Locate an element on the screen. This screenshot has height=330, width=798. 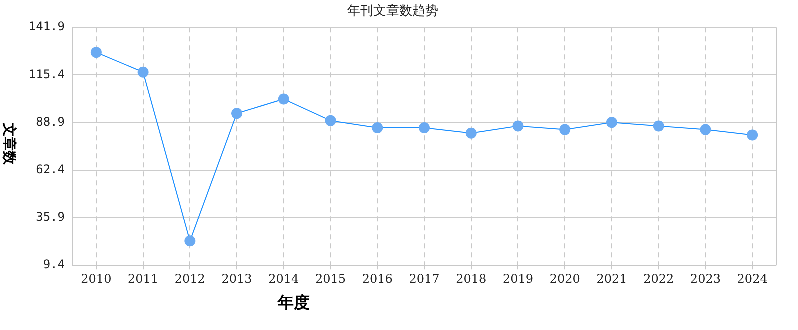
x-tick-label: 2011 is located at coordinates (143, 279).